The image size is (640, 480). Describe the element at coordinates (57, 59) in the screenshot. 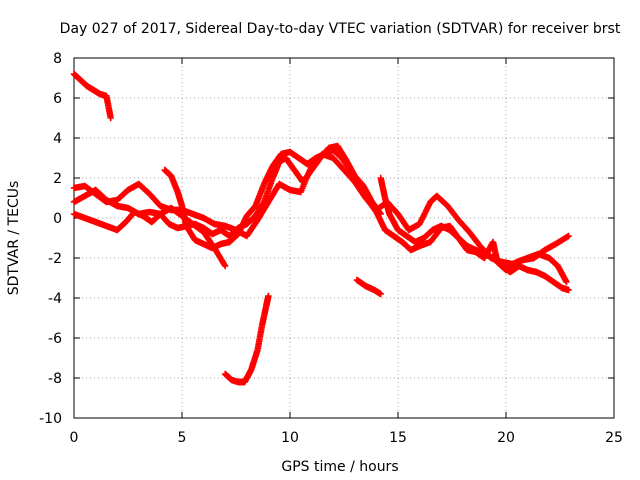

I see `y-tick-label: 8` at that location.